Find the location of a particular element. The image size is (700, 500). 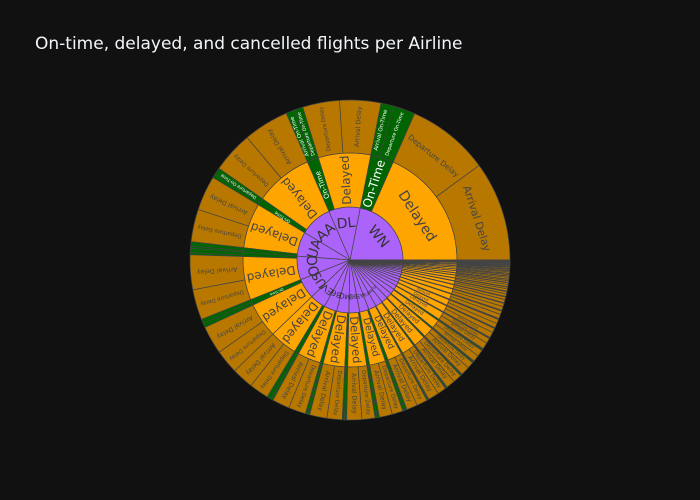

airline-nk-delayed-departure-delay-segment is located at coordinates (427, 369).